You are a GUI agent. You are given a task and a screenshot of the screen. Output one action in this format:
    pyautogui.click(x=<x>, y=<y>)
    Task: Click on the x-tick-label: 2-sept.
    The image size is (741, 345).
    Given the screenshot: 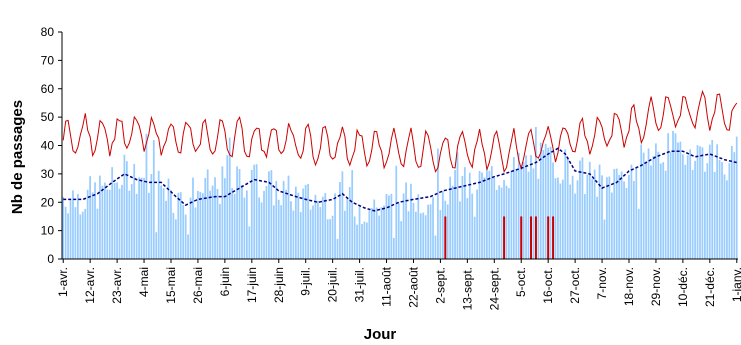 What is the action you would take?
    pyautogui.click(x=440, y=285)
    